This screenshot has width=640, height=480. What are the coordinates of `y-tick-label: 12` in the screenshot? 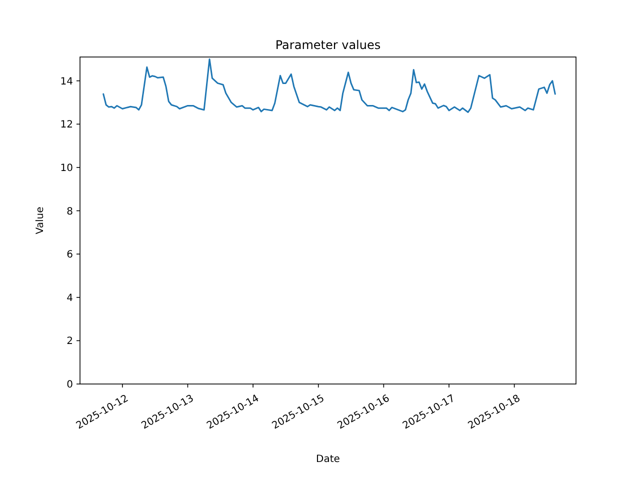 It's located at (66, 125).